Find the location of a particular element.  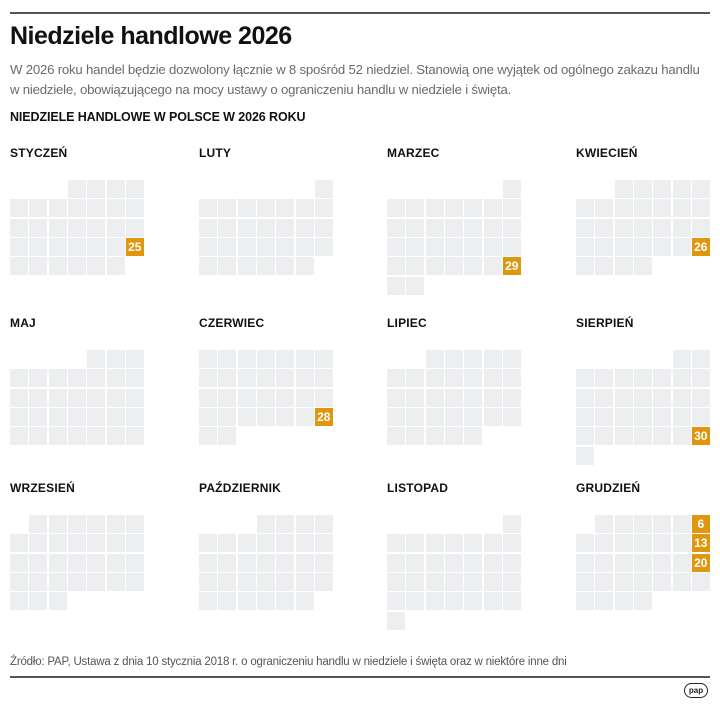

month-name: STYCZEŃ is located at coordinates (39, 153).